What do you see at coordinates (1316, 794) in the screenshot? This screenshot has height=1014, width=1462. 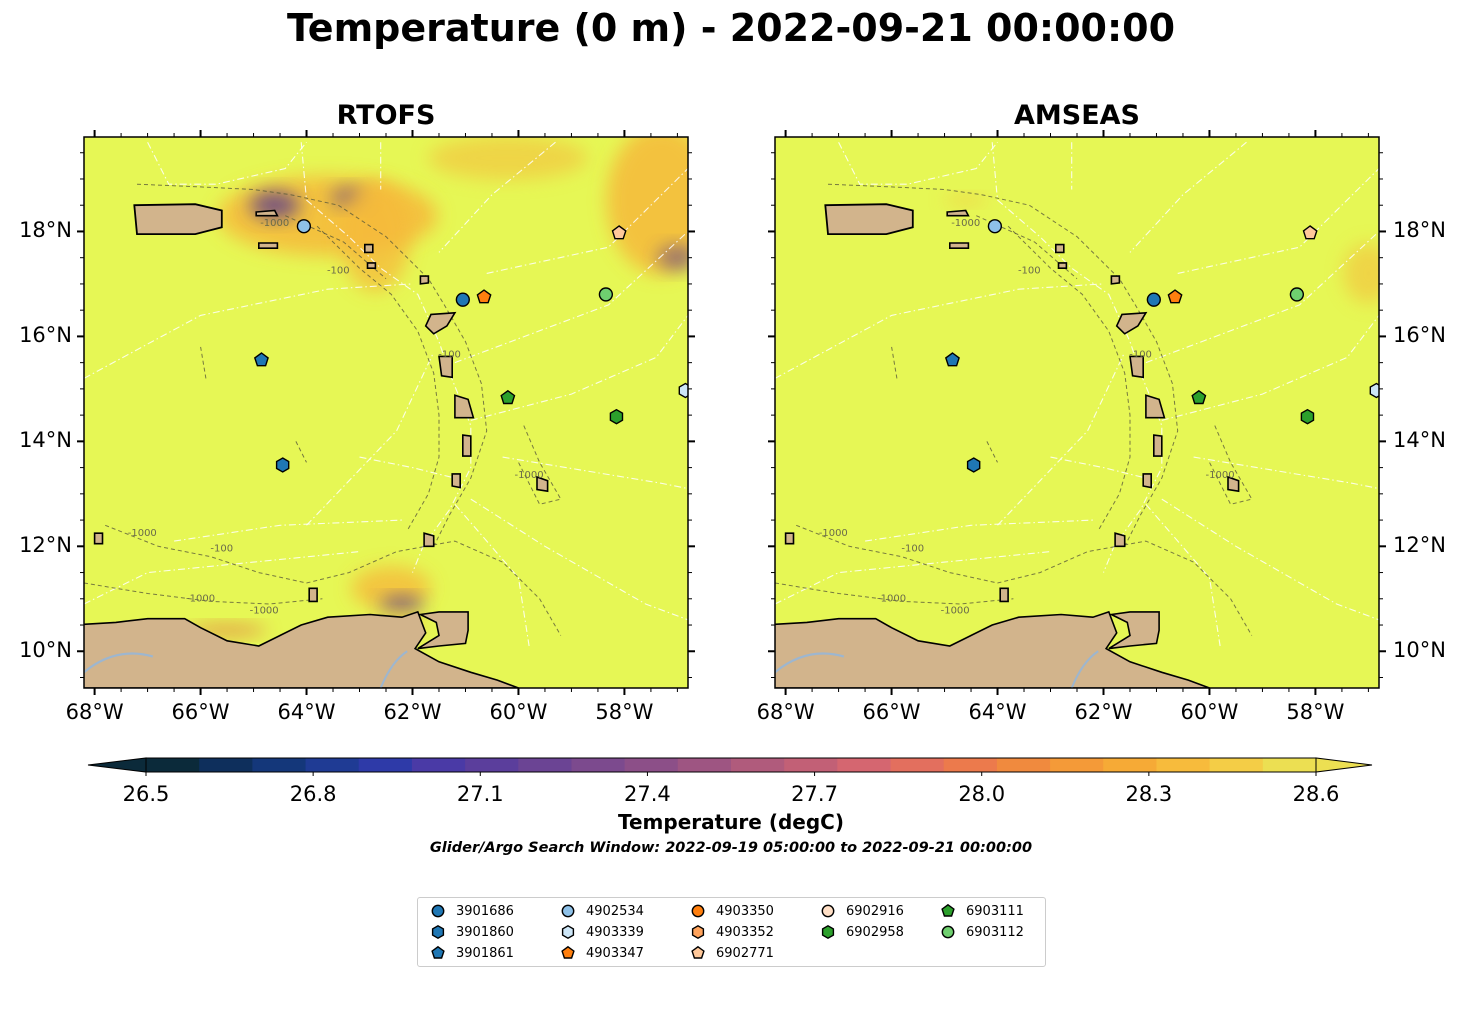 I see `colorbar-tick-label: 28.6` at bounding box center [1316, 794].